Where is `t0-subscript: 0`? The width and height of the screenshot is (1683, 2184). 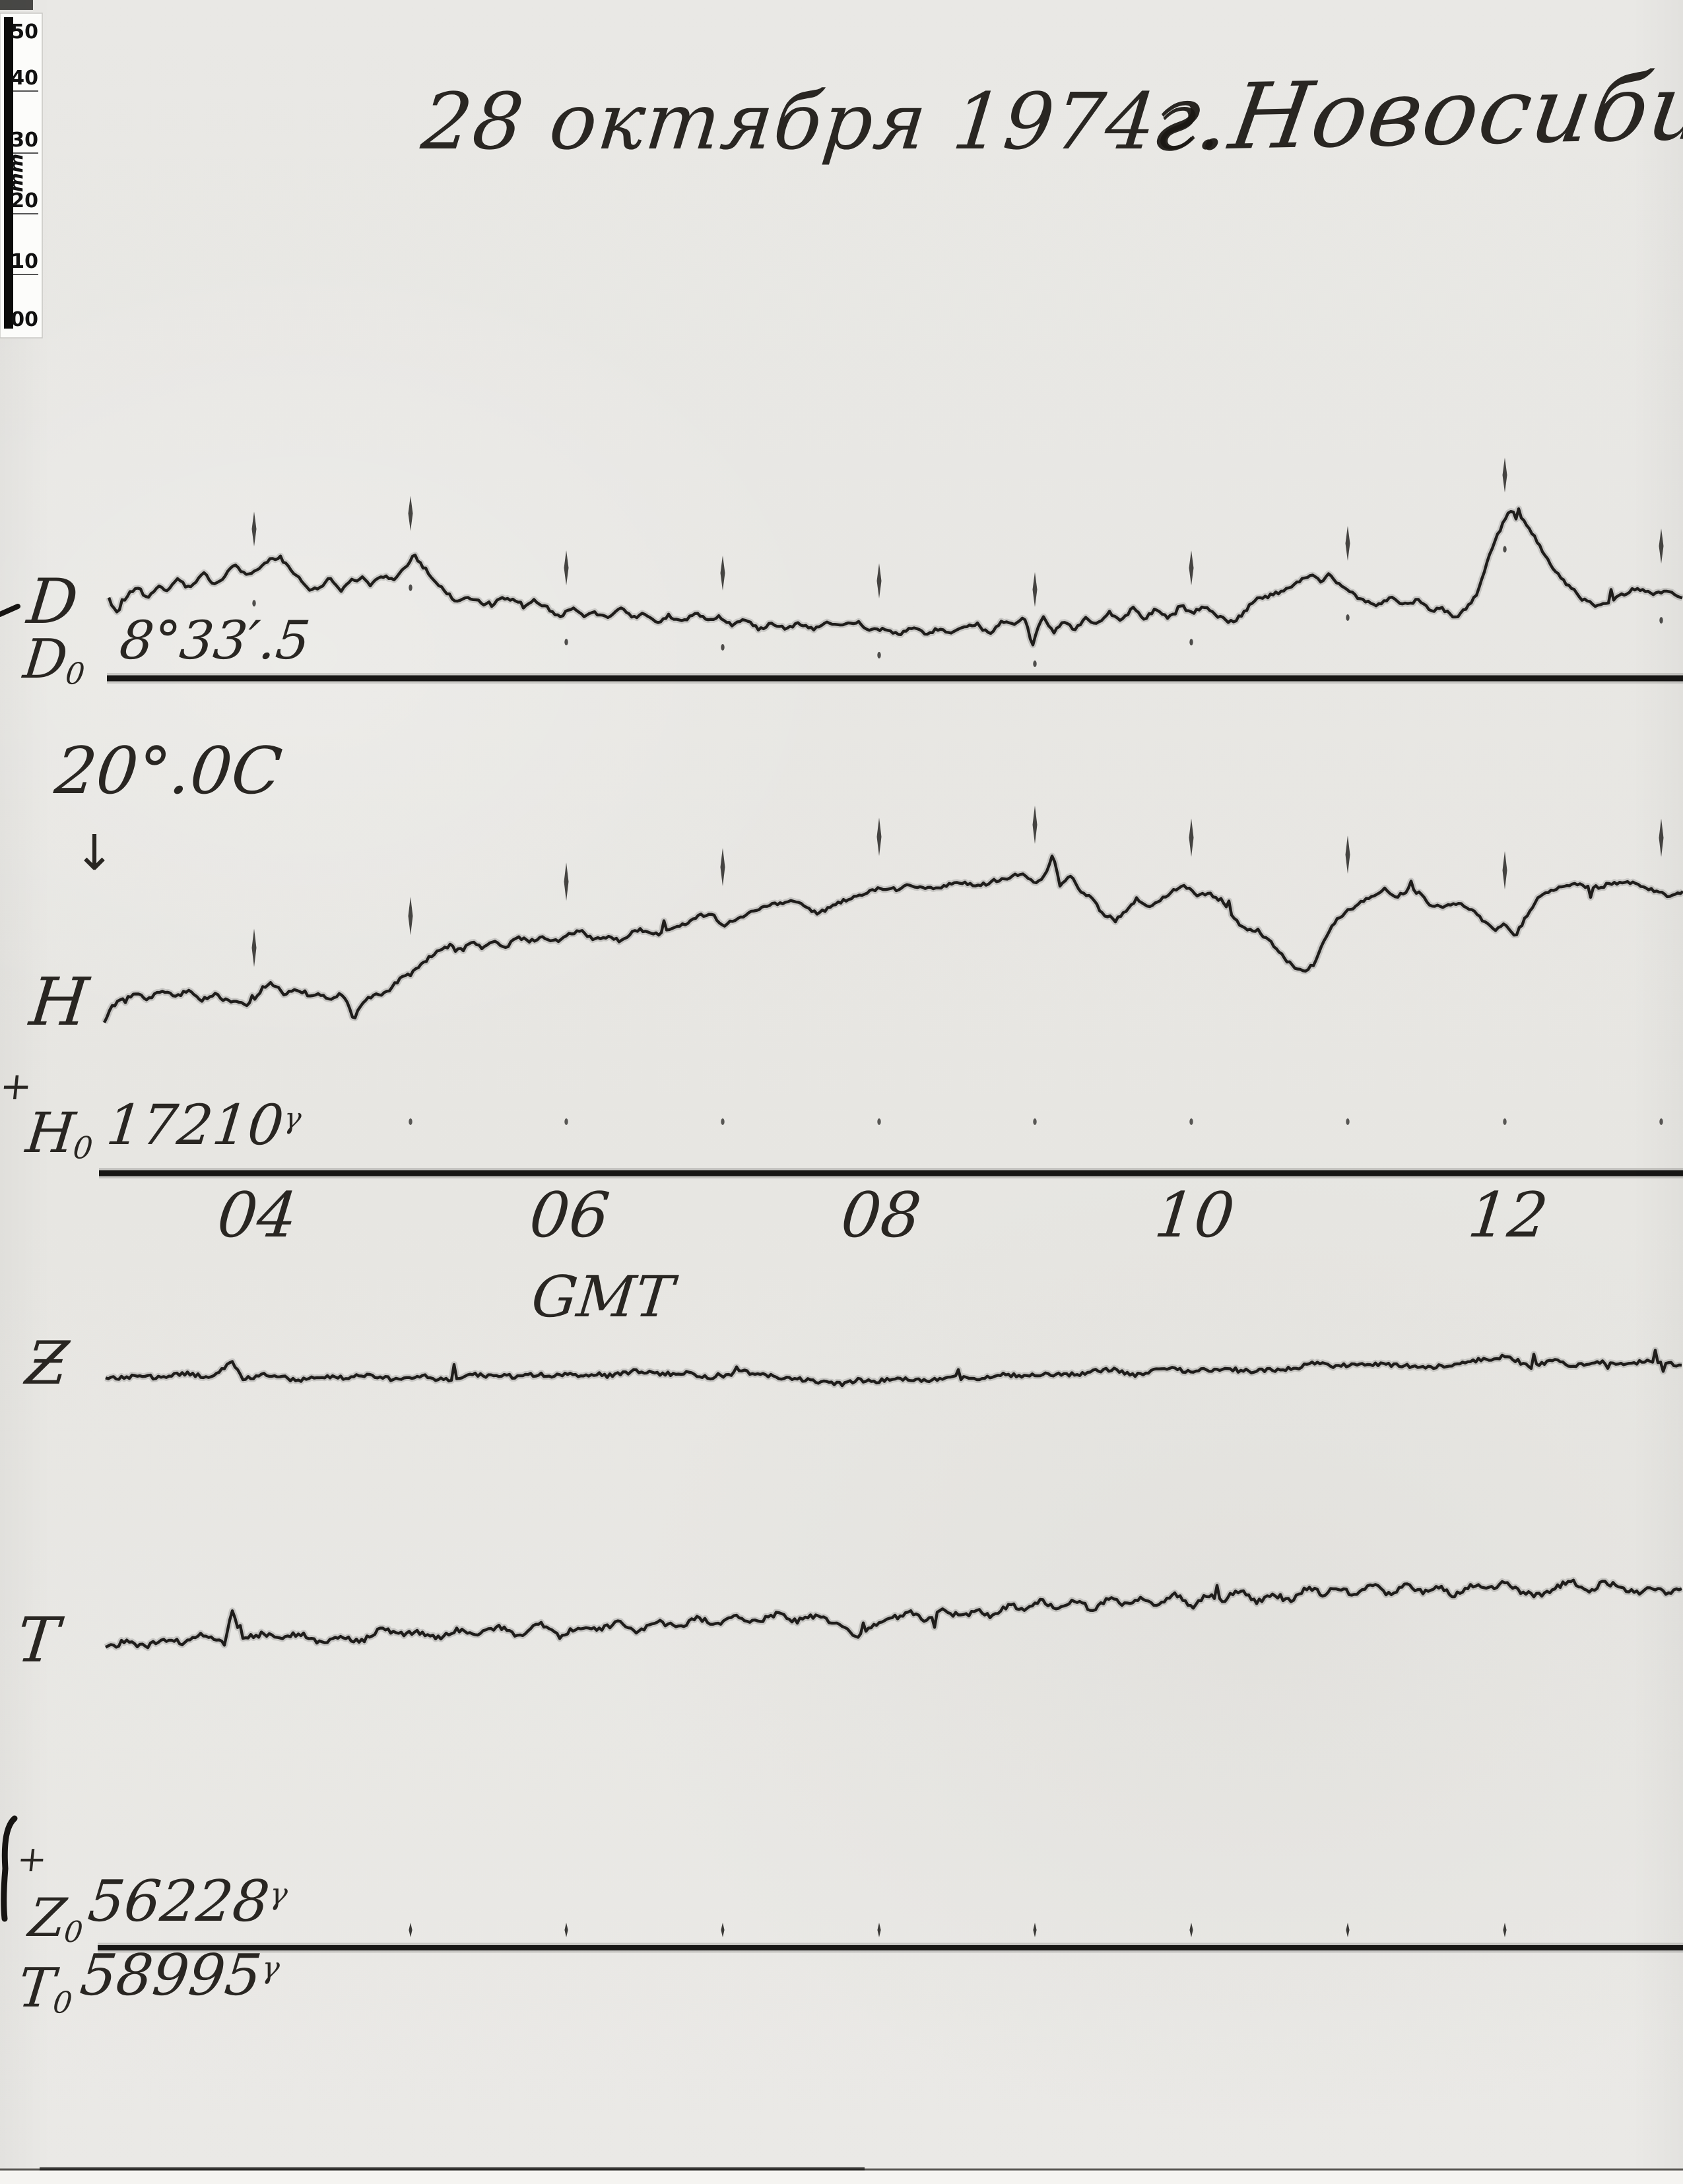 t0-subscript: 0 is located at coordinates (63, 2002).